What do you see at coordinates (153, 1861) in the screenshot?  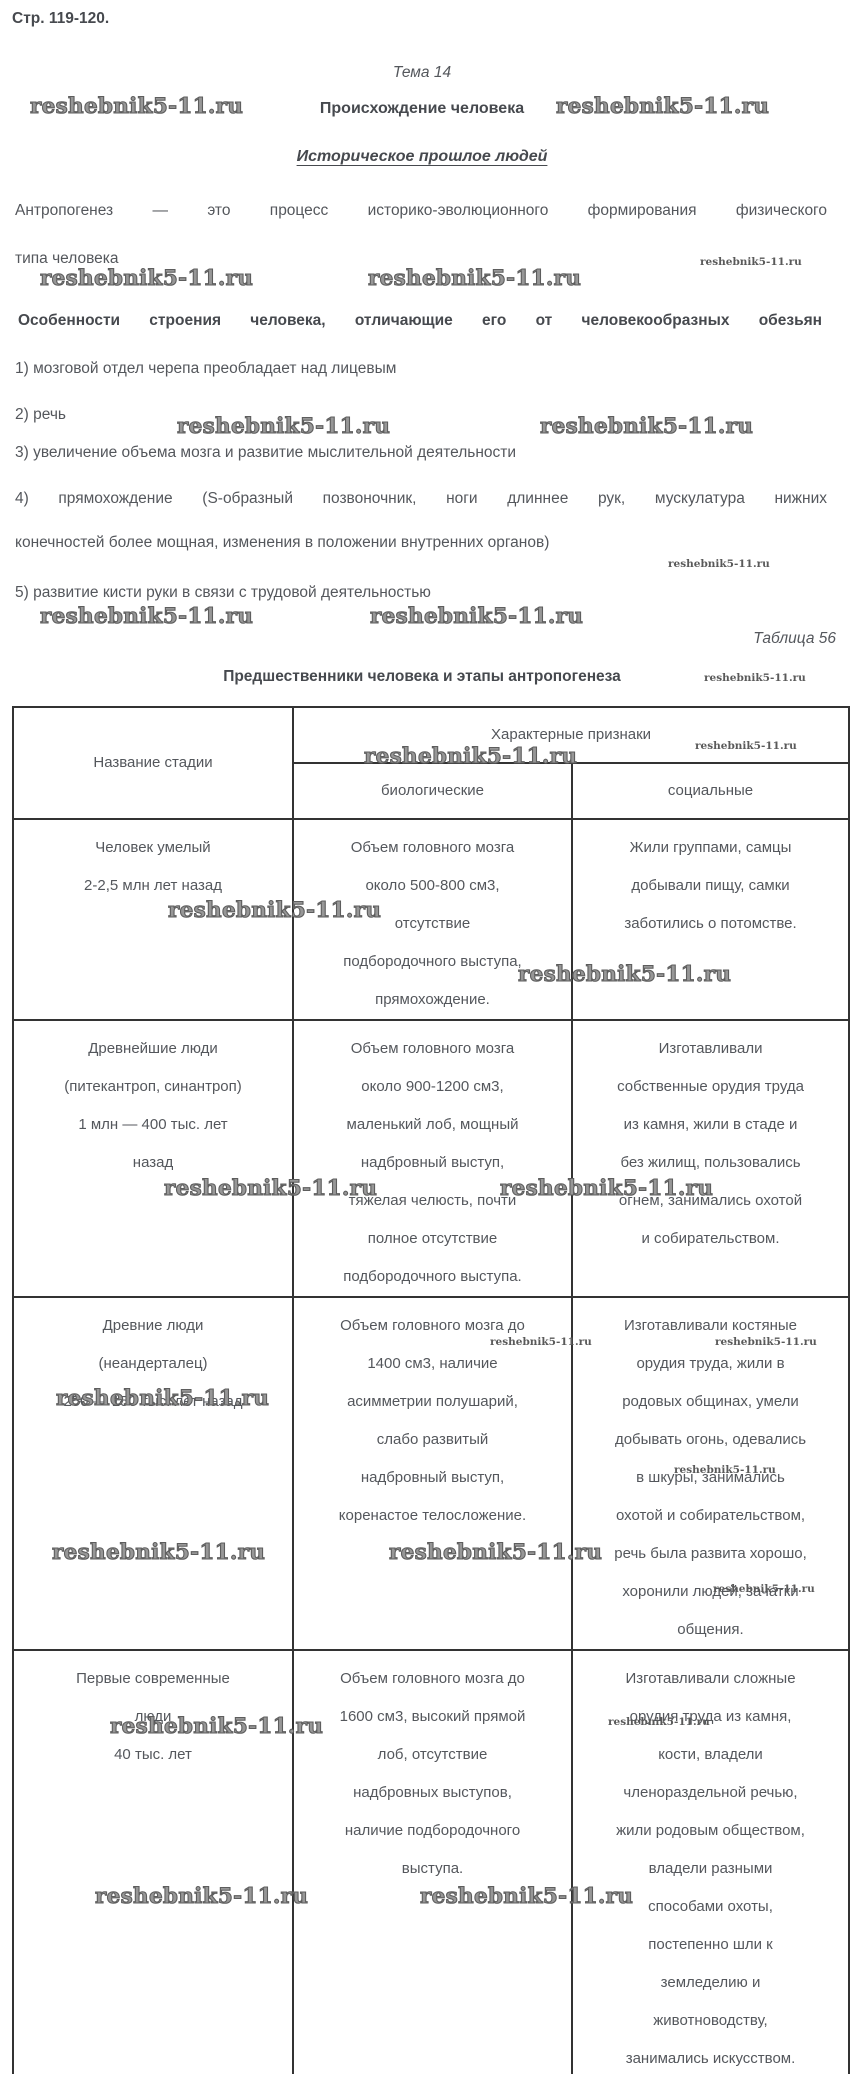 I see `cell-stage: Первые современные люди 40 тыс. лет` at bounding box center [153, 1861].